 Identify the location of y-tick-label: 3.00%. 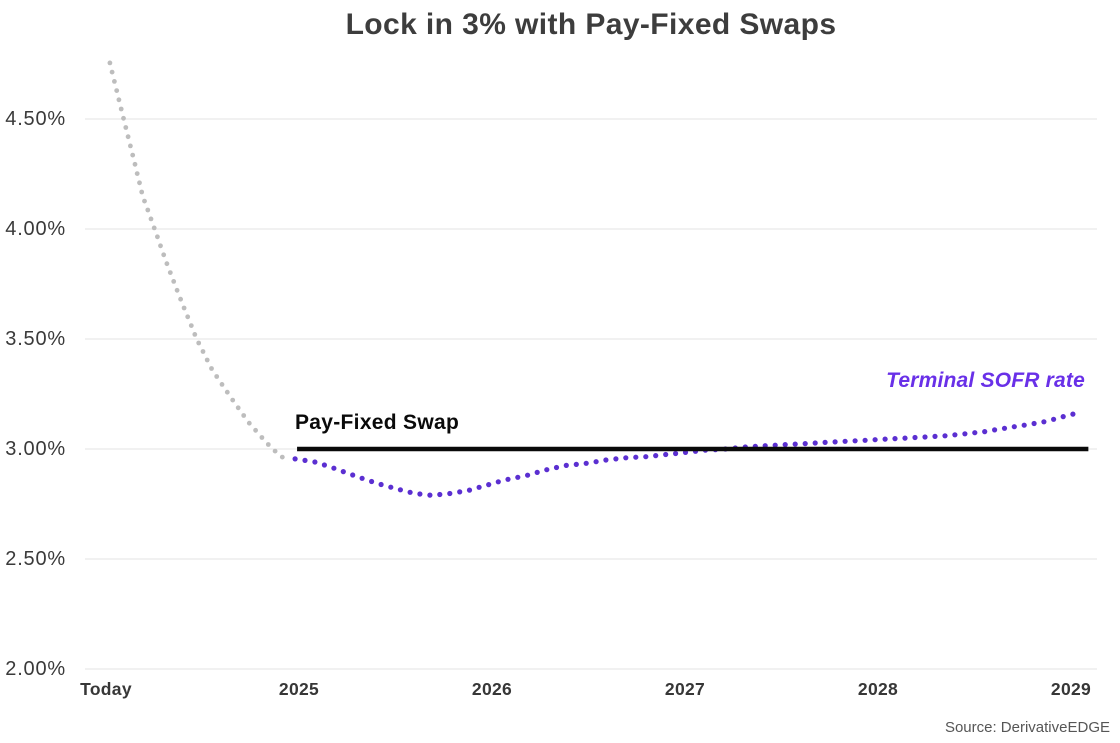
(35, 449).